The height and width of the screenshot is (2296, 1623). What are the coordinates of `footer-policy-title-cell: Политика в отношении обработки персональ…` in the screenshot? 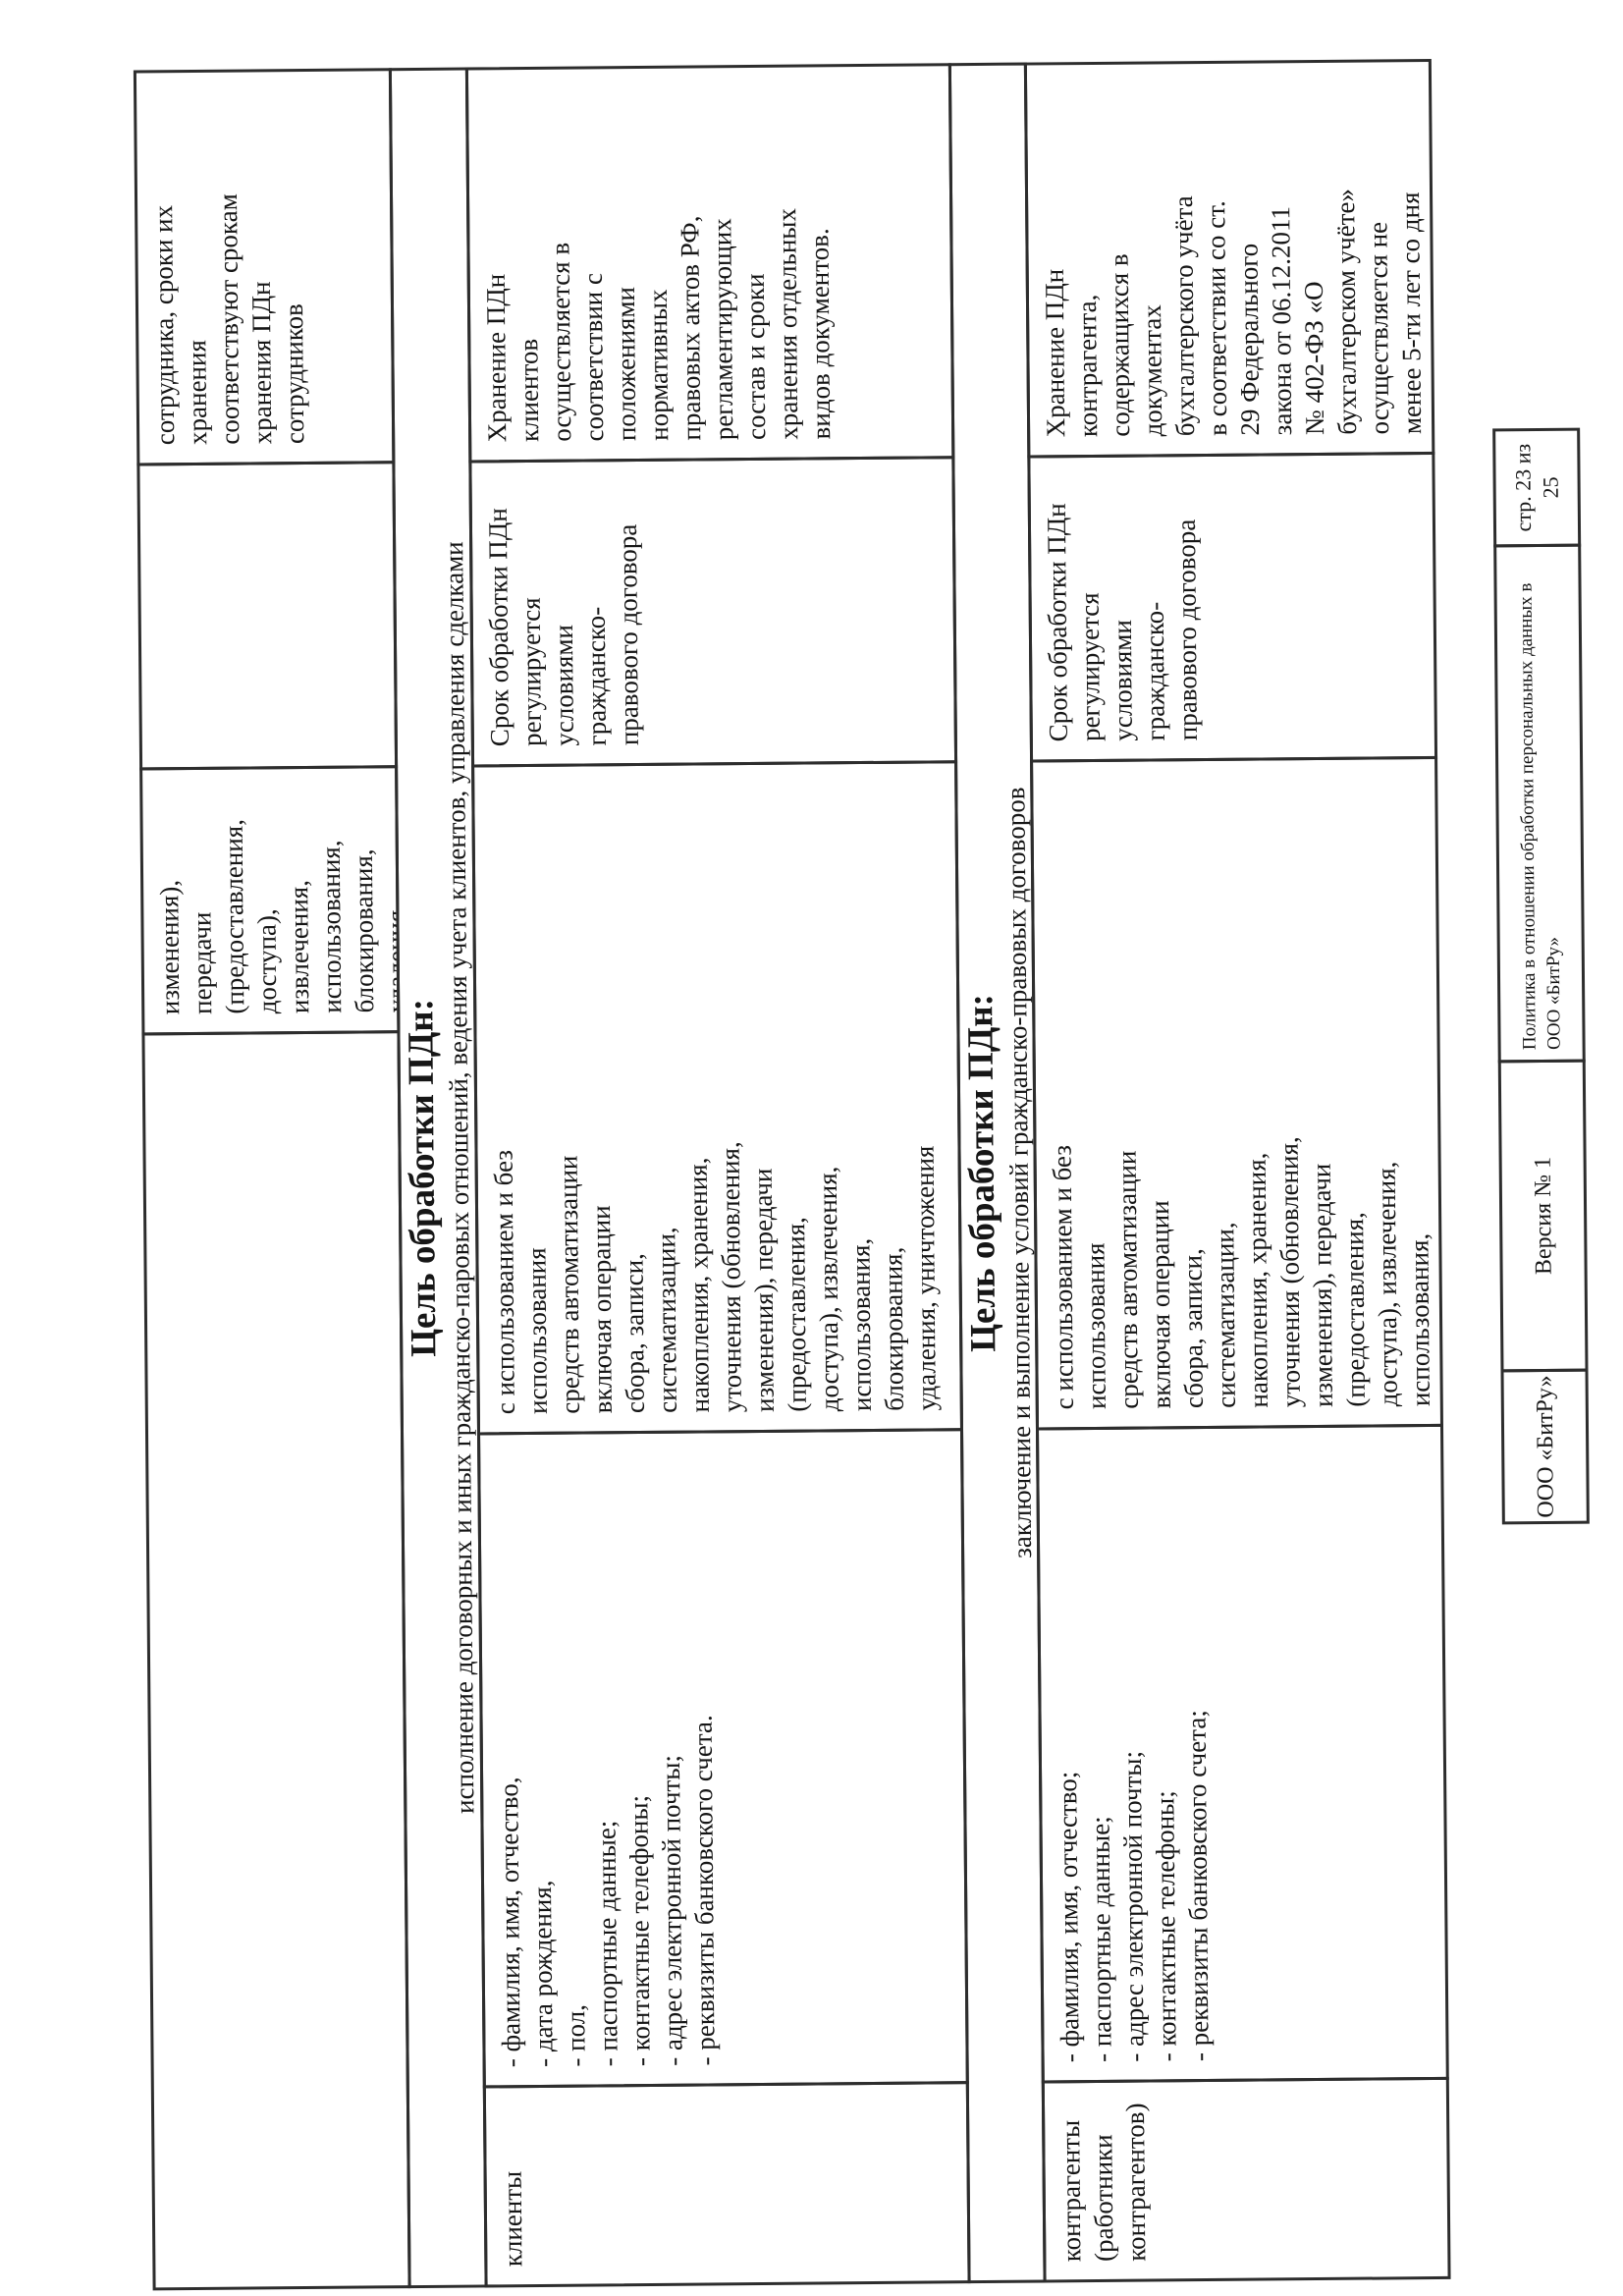 It's located at (1539, 803).